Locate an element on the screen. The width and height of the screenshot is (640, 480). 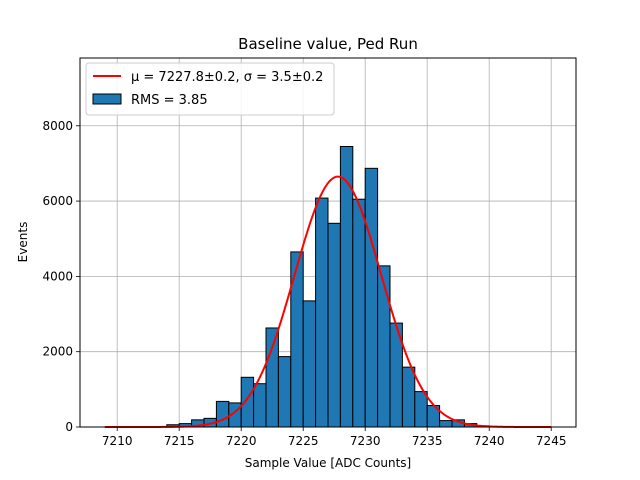
legend-box is located at coordinates (210, 89).